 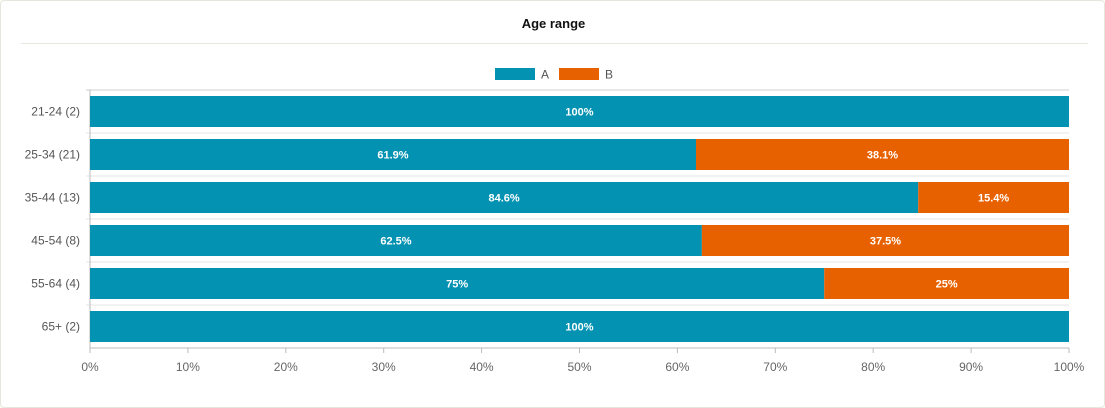 What do you see at coordinates (55, 241) in the screenshot?
I see `y-tick-label: 45-54 (8)` at bounding box center [55, 241].